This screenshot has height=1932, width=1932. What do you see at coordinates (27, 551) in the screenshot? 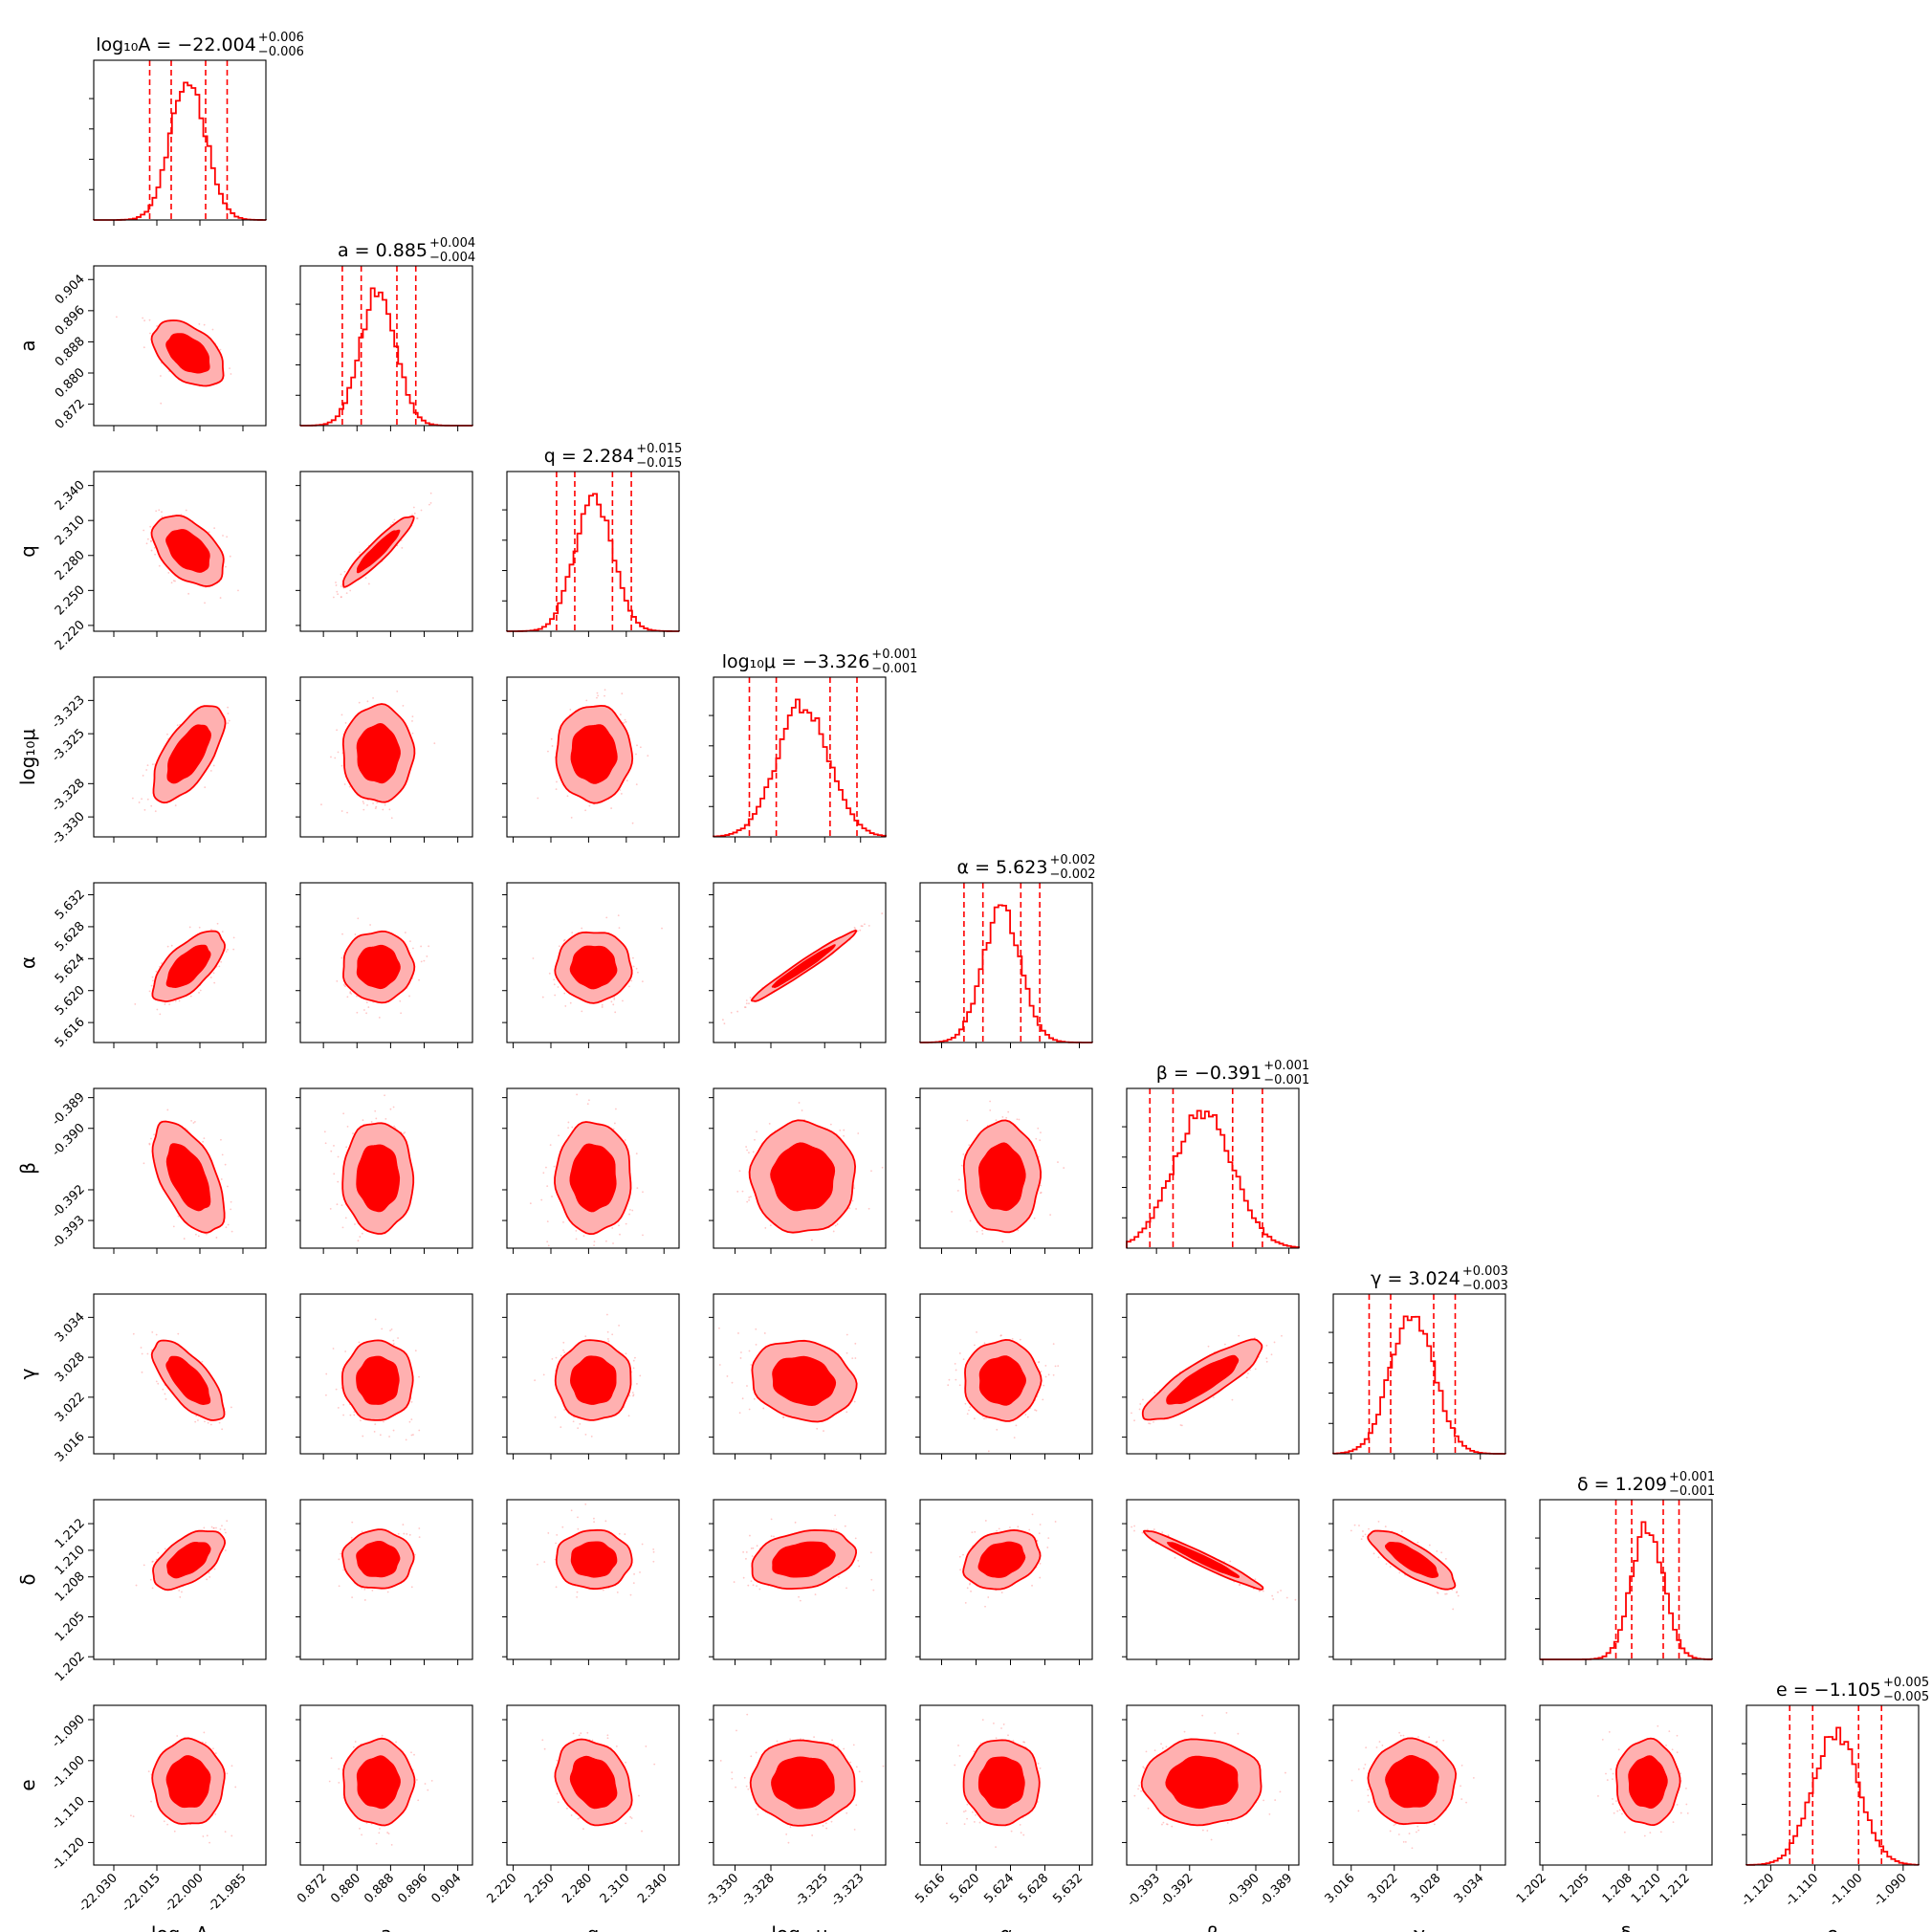
I see `y-axis-label-q: q` at bounding box center [27, 551].